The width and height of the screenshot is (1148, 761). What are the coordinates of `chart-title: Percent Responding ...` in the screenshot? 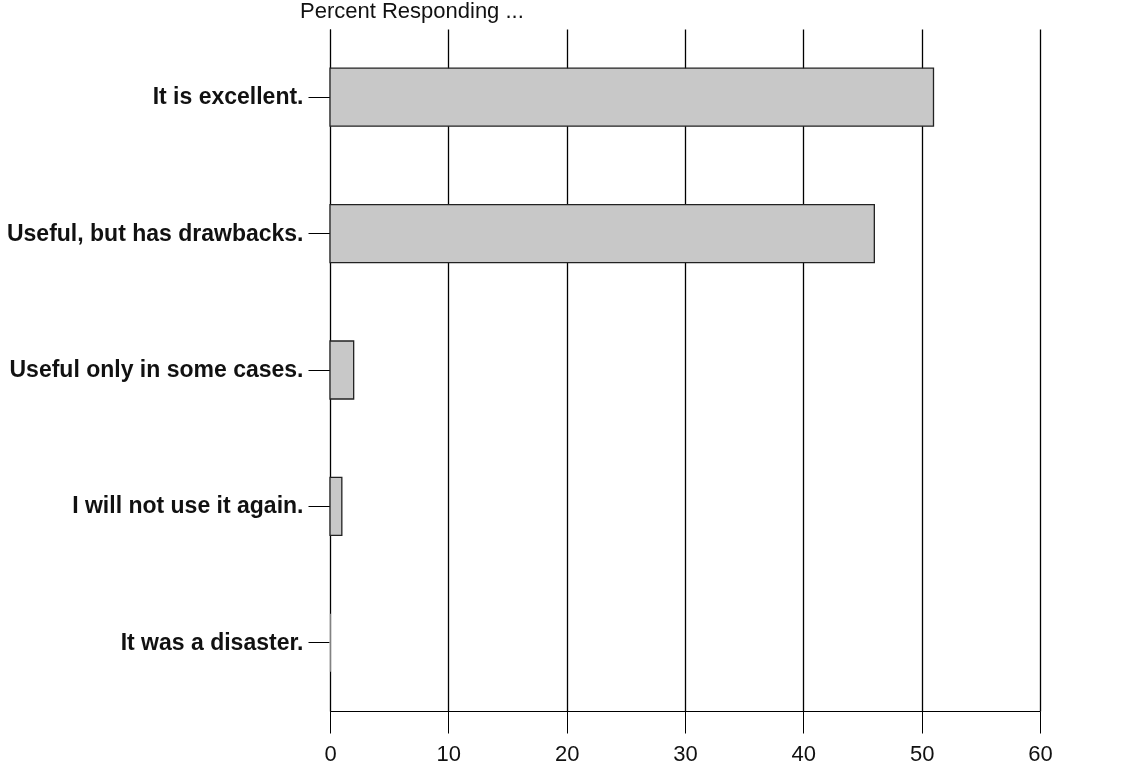 It's located at (412, 11).